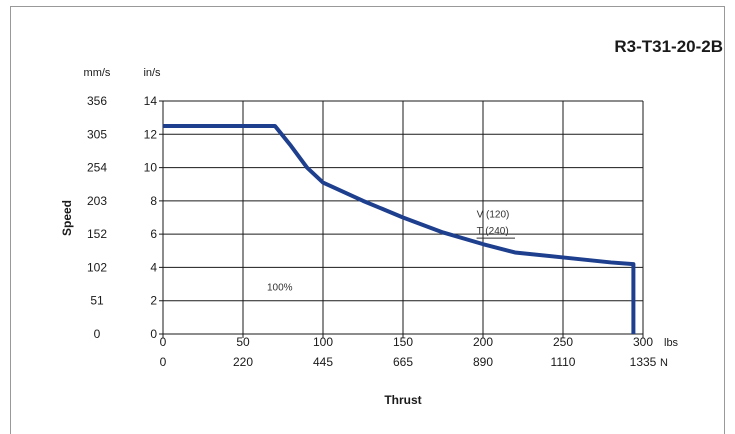 Image resolution: width=735 pixels, height=434 pixels. I want to click on annotation-label: V (120), so click(493, 215).